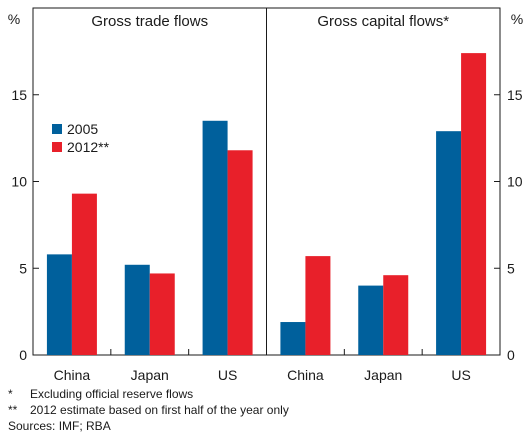 Image resolution: width=531 pixels, height=439 pixels. I want to click on y-tick-label-right: 5, so click(511, 268).